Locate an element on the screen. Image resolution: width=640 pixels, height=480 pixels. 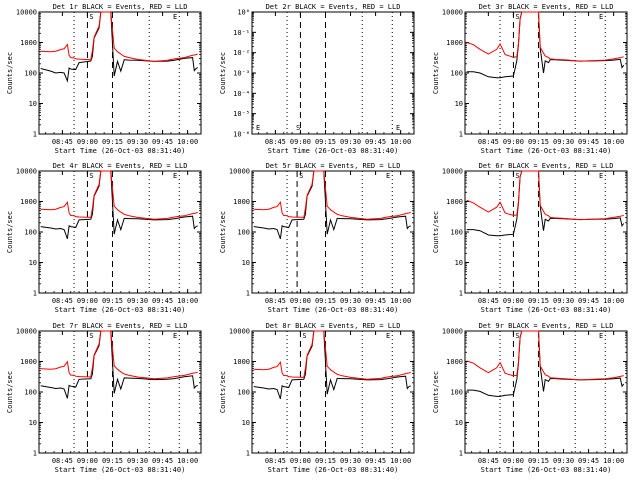
panel-title: Det 7r BLACK = Events, RED = LLD is located at coordinates (120, 326).